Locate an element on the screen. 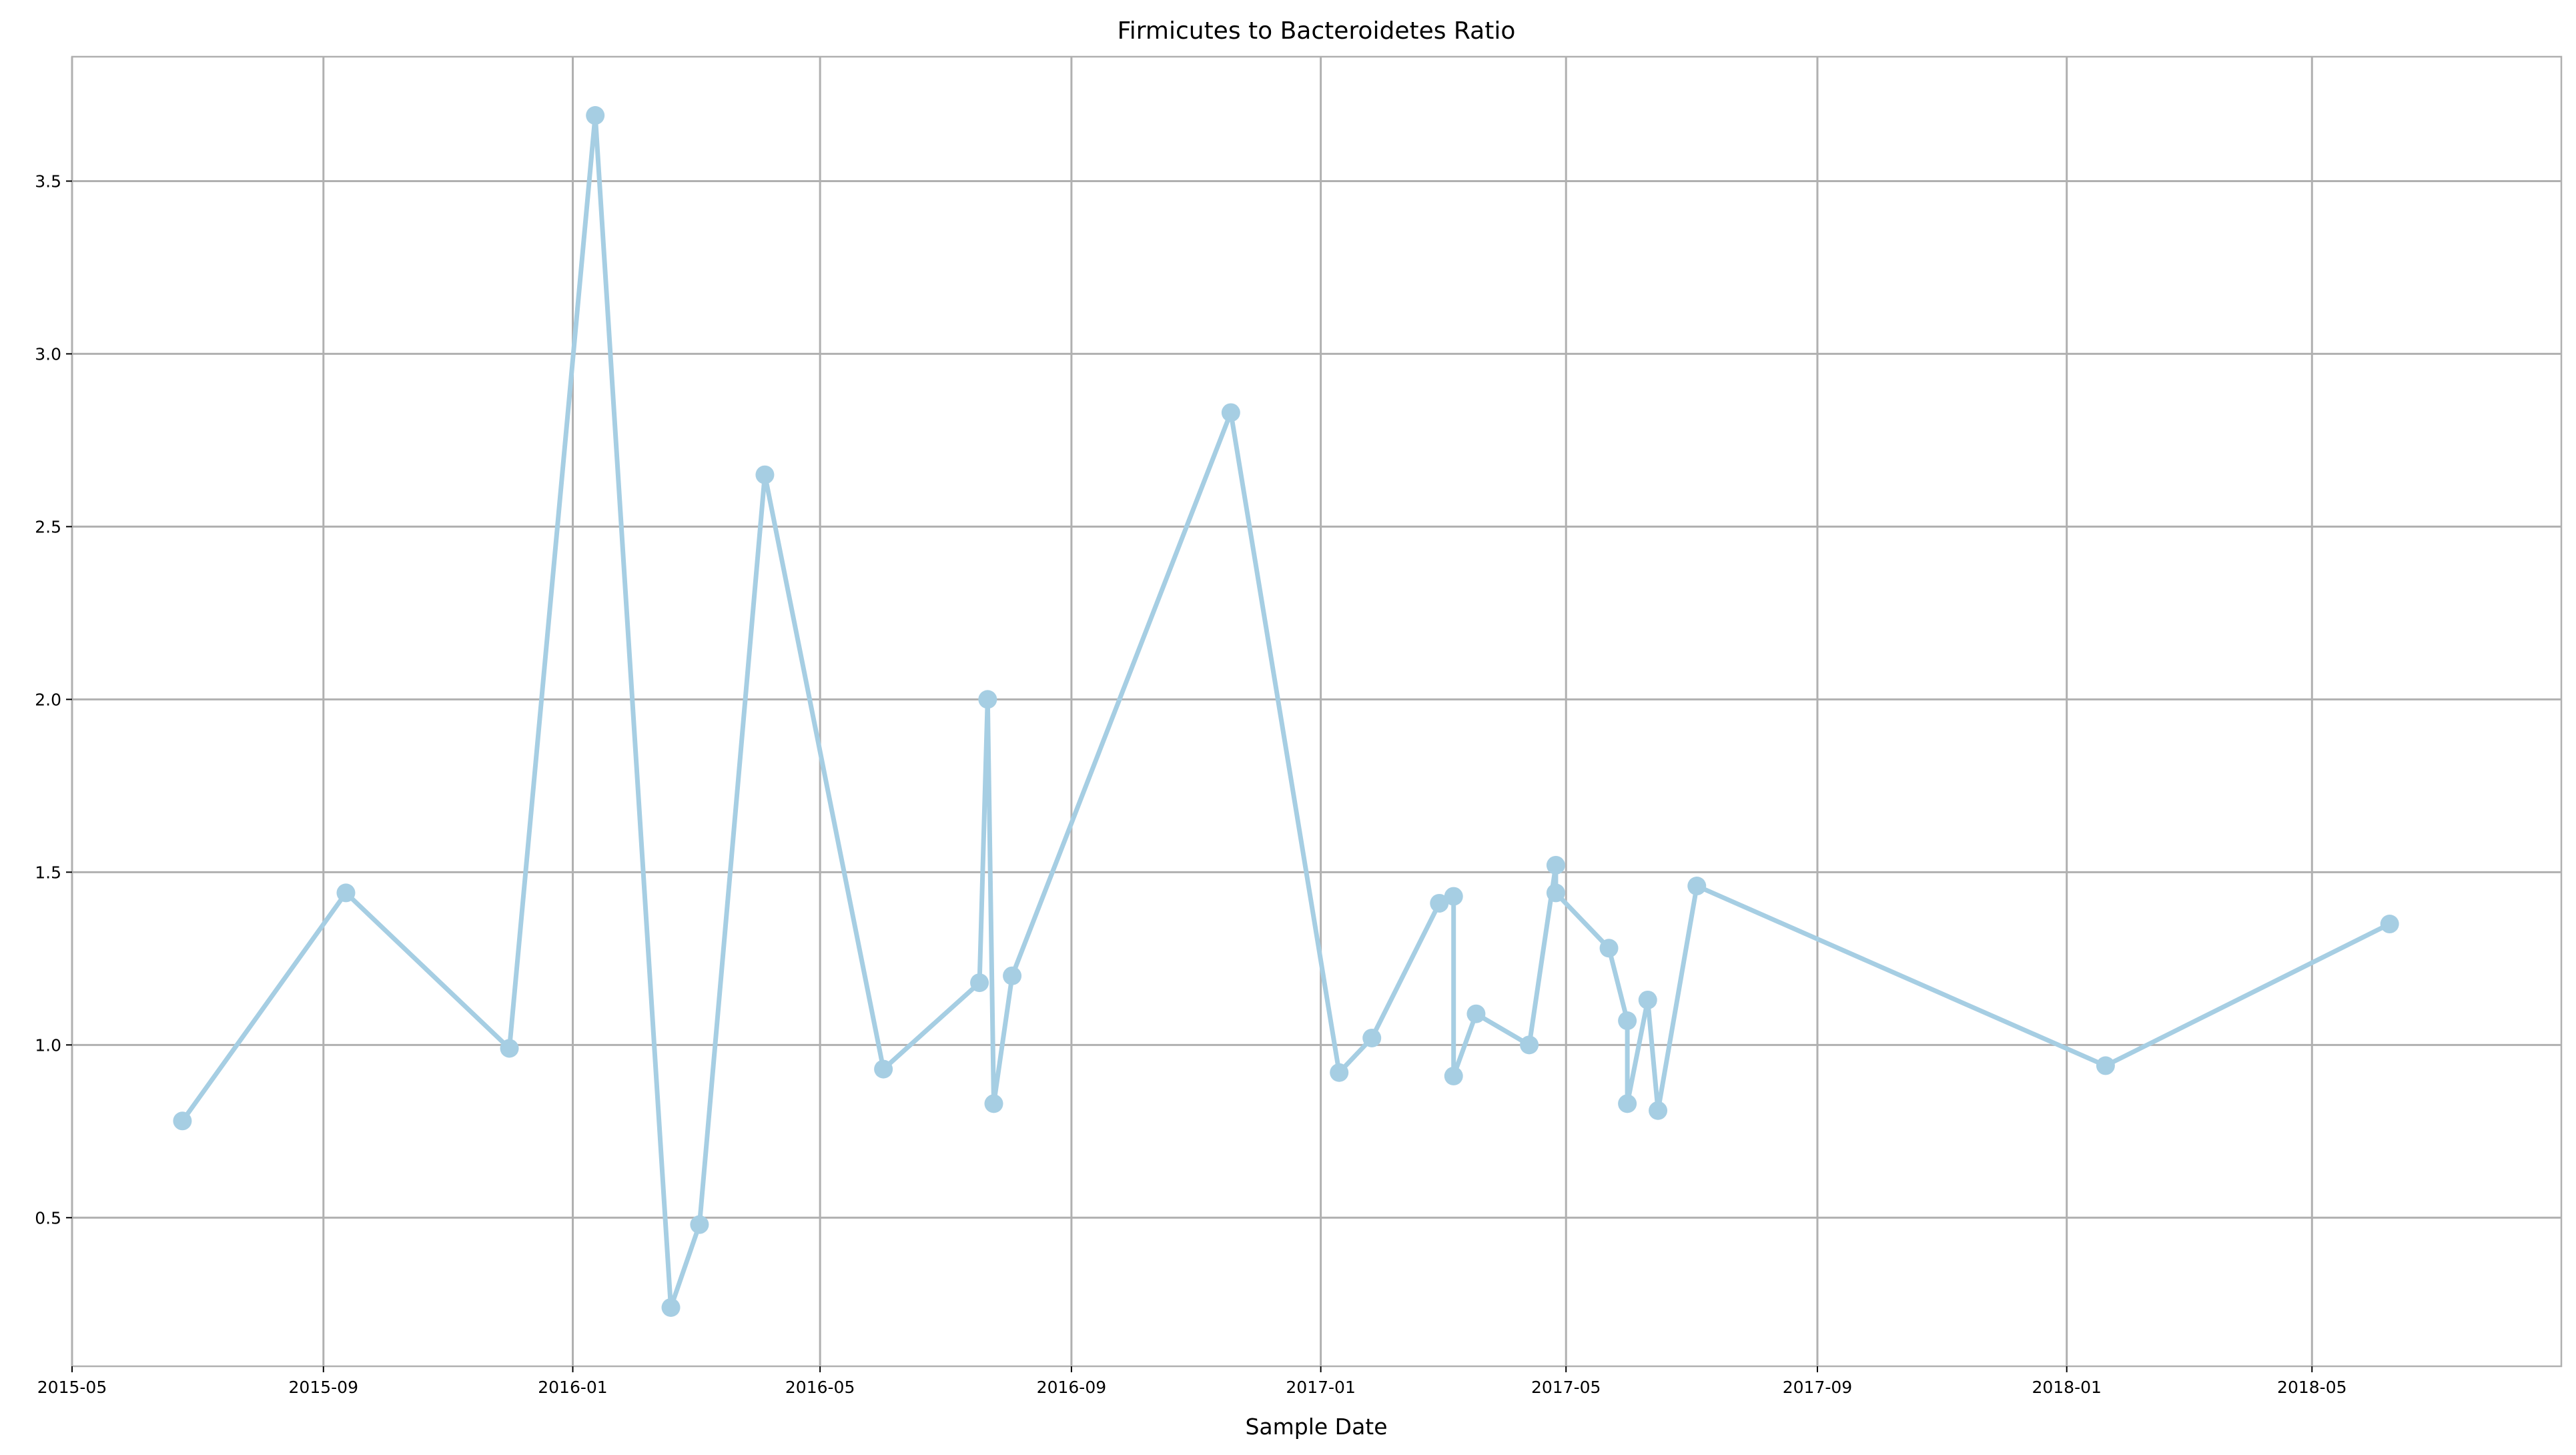  y-tick-label: 2.5 is located at coordinates (48, 526).